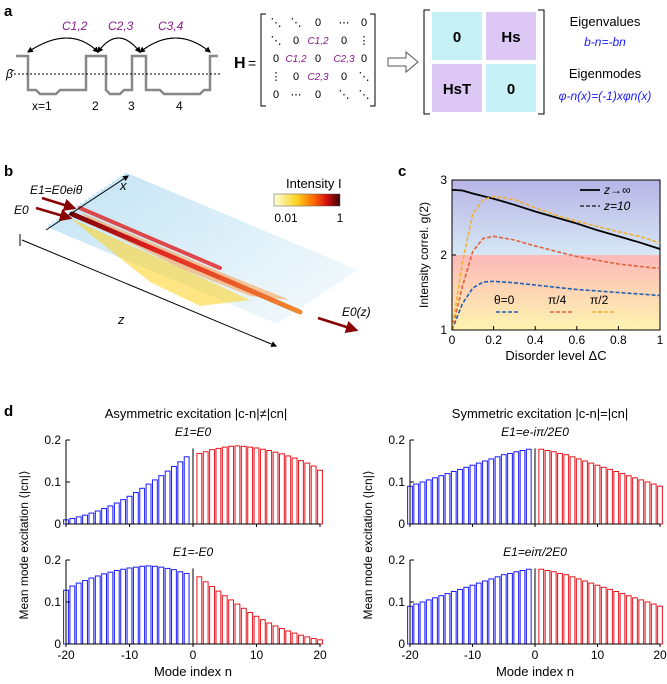 This screenshot has height=684, width=667. I want to click on z-axis-arrow, so click(149, 293).